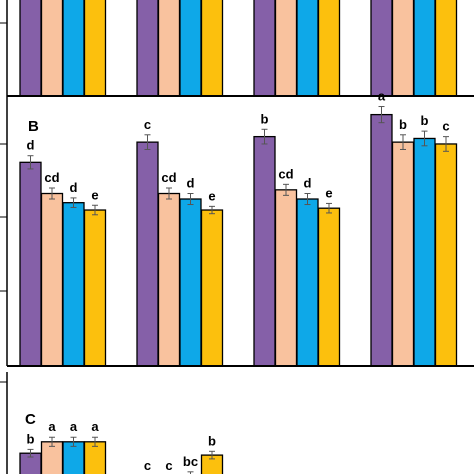  I want to click on panel-b-label: B, so click(33, 126).